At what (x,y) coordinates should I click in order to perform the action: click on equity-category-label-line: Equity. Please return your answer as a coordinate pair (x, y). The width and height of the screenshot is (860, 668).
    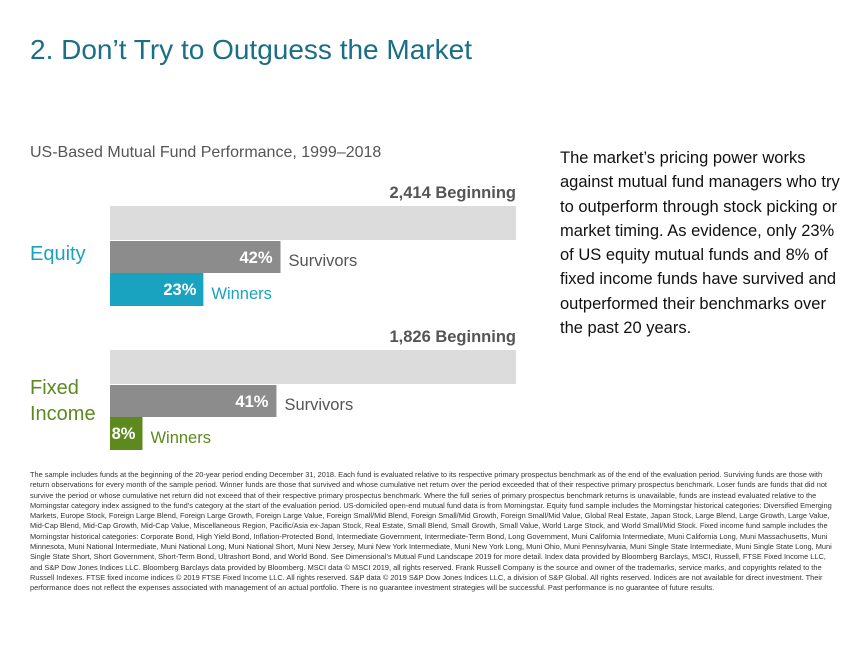
    Looking at the image, I should click on (58, 254).